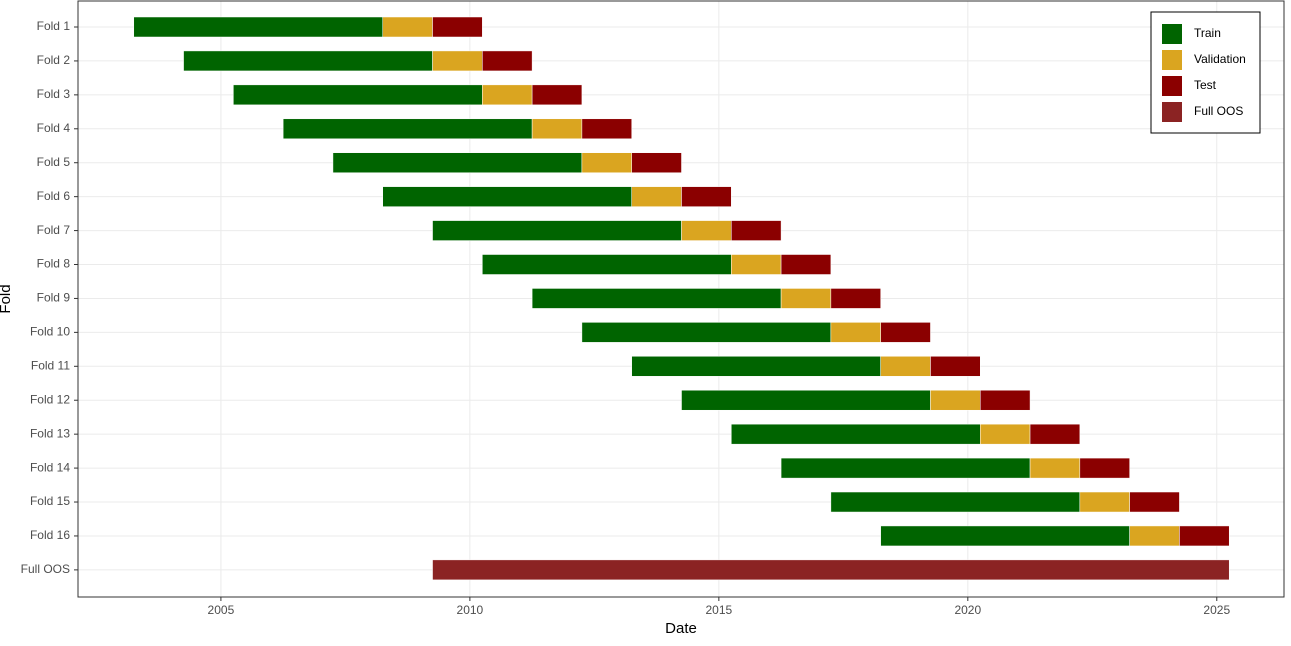 This screenshot has height=646, width=1291. What do you see at coordinates (54, 26) in the screenshot?
I see `y-tick-label: Fold 1` at bounding box center [54, 26].